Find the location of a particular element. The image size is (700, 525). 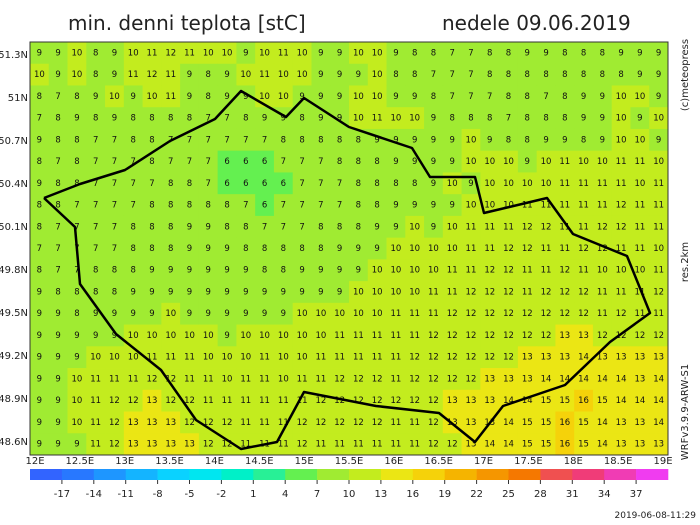

colorbar-label: 34 is located at coordinates (604, 494).